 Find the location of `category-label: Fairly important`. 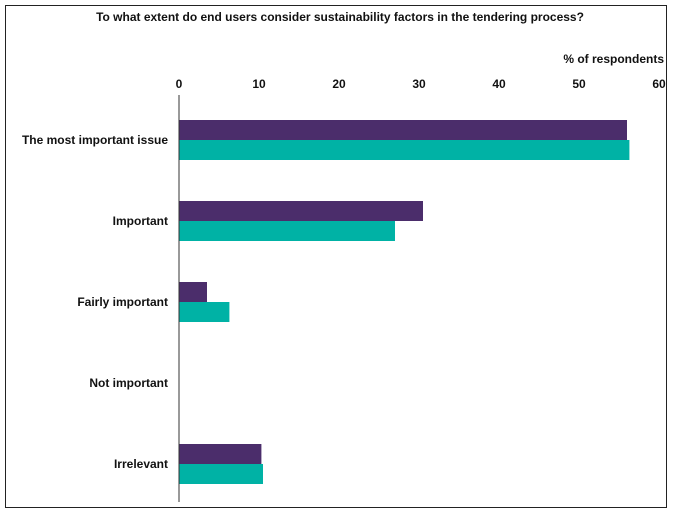

category-label: Fairly important is located at coordinates (122, 302).